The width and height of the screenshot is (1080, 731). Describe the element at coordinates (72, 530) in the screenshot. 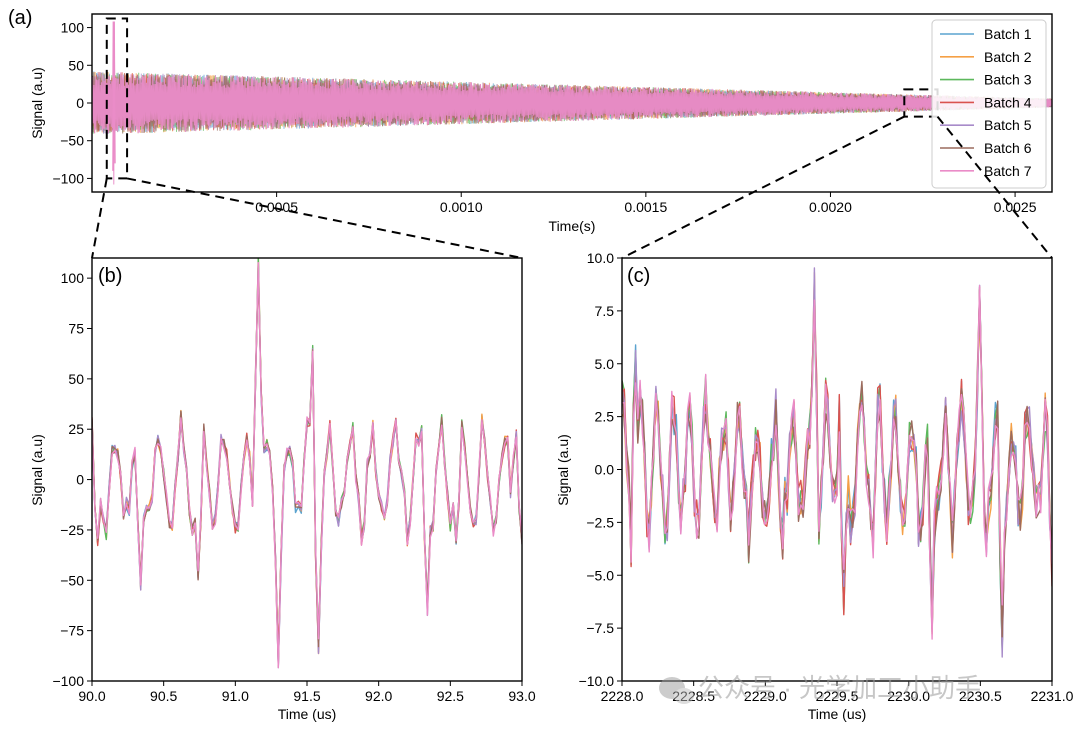

I see `y-tick-label: −25` at that location.